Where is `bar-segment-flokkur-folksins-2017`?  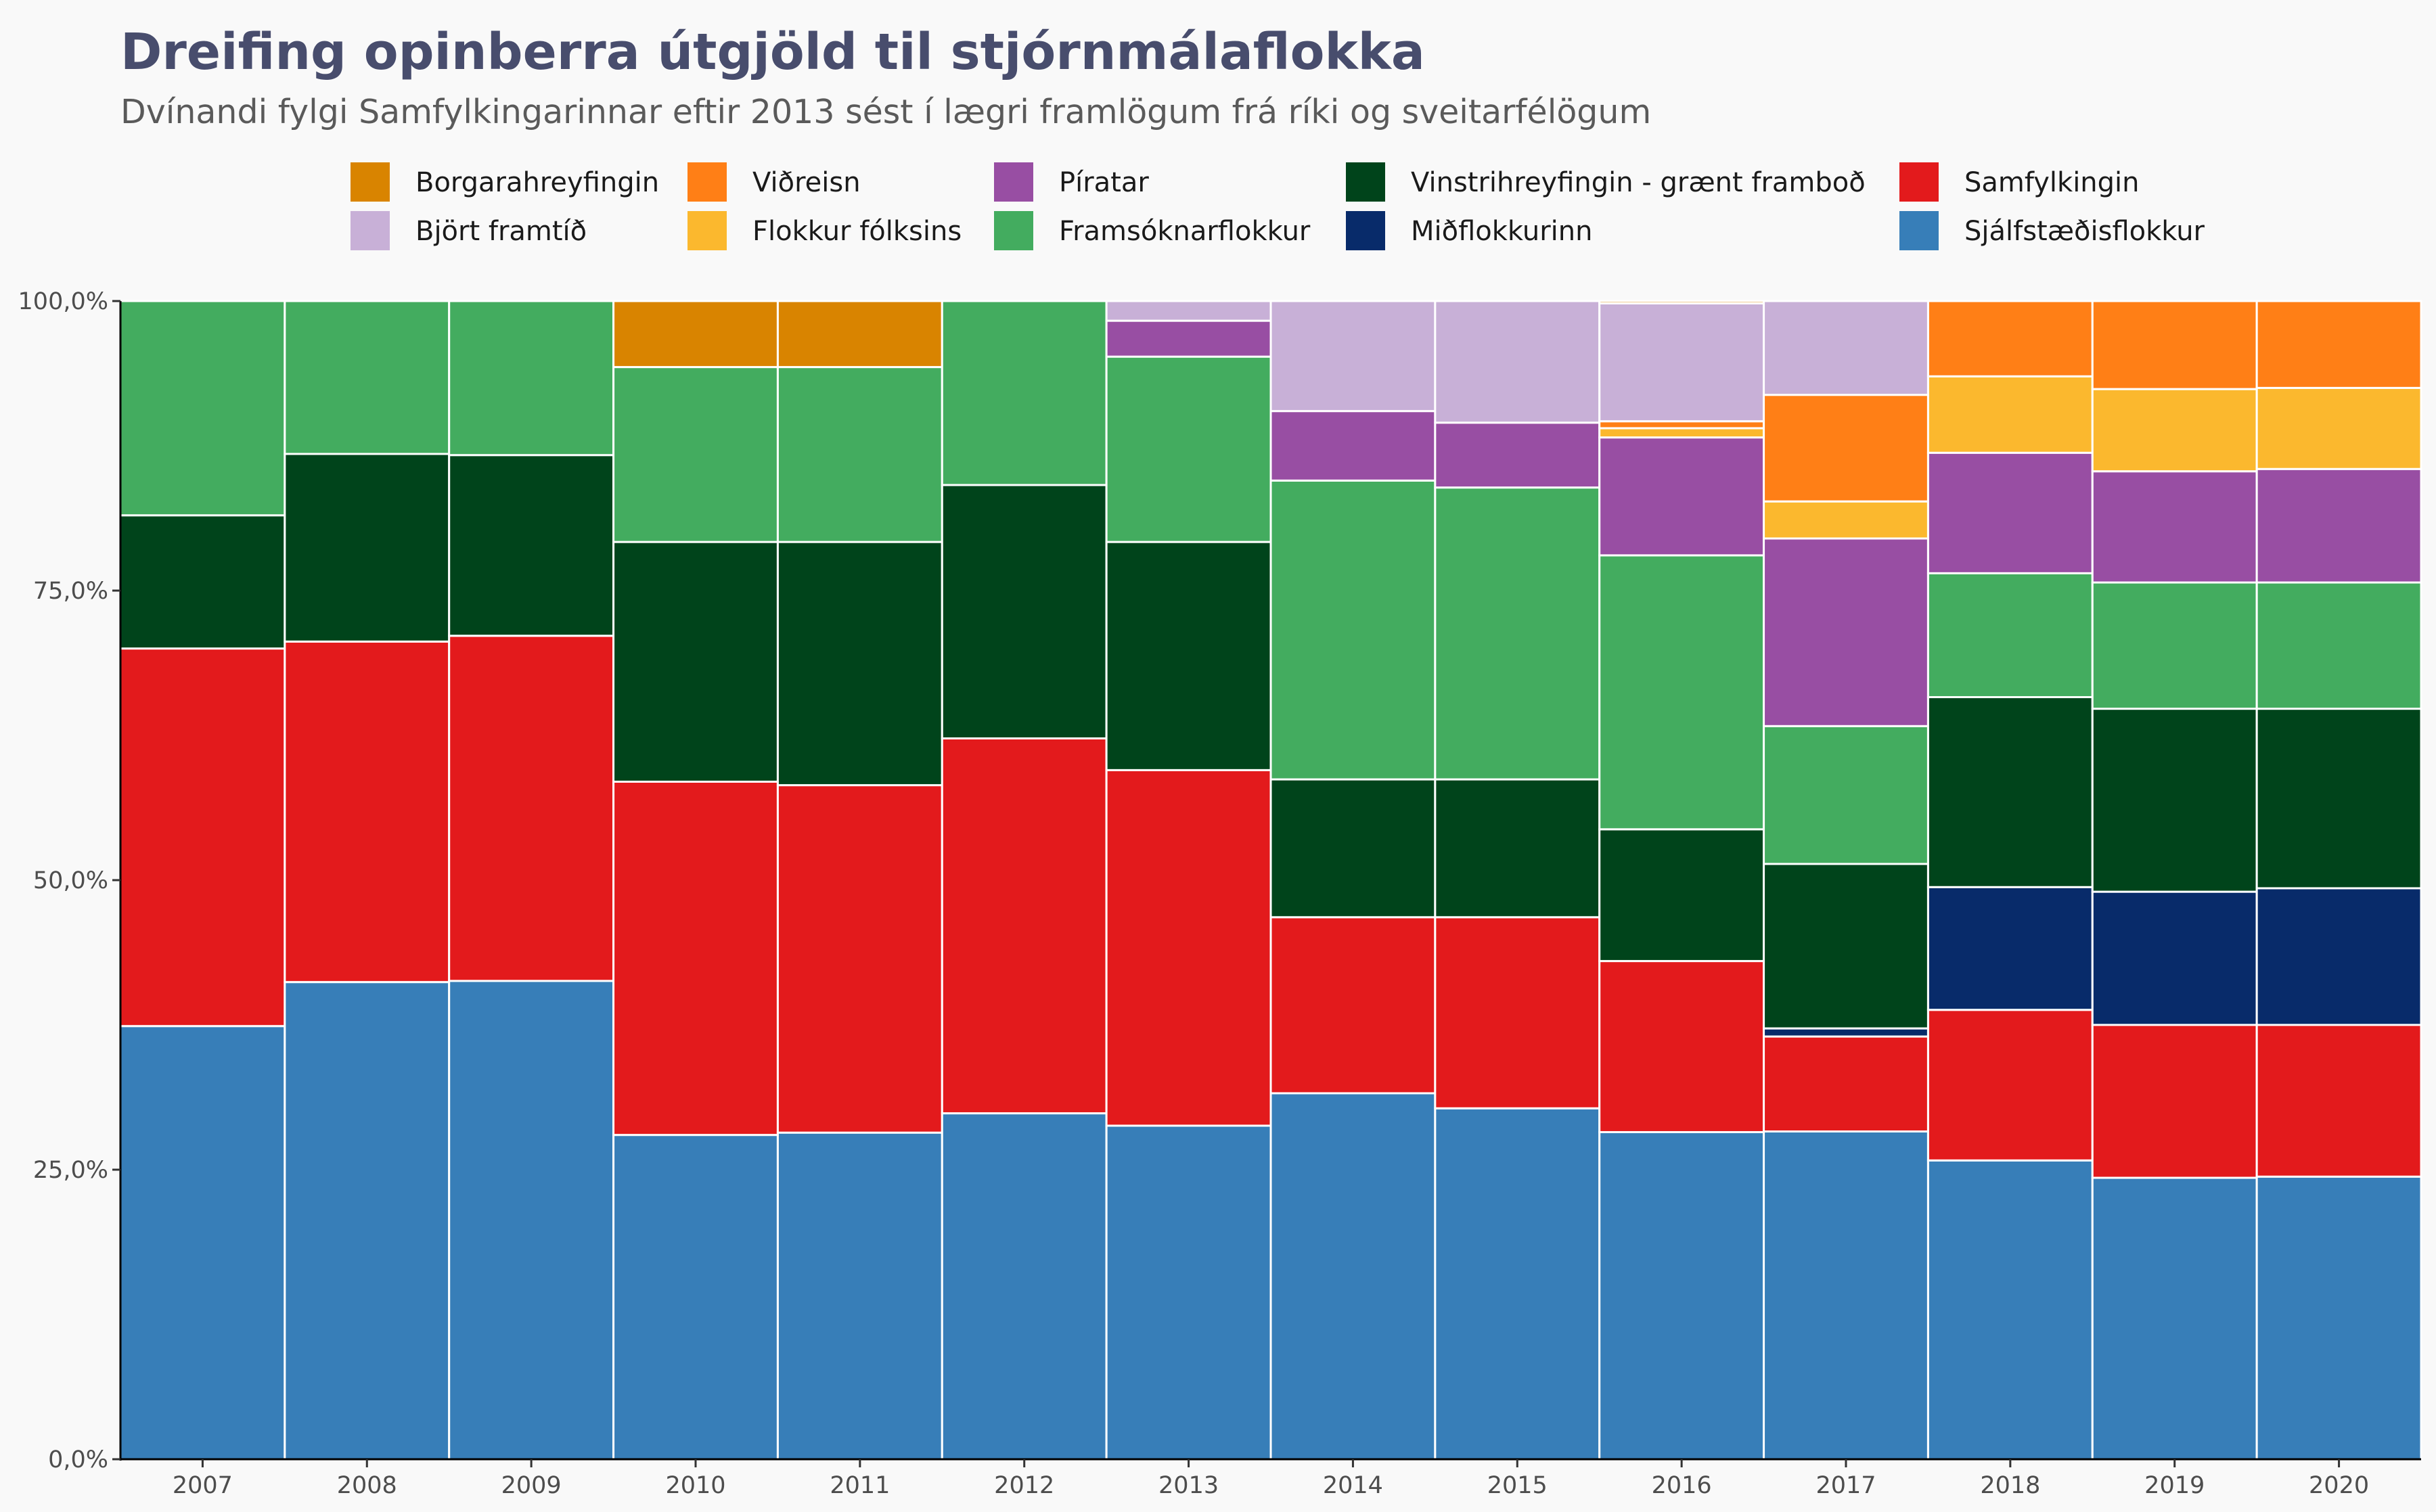 bar-segment-flokkur-folksins-2017 is located at coordinates (1846, 520).